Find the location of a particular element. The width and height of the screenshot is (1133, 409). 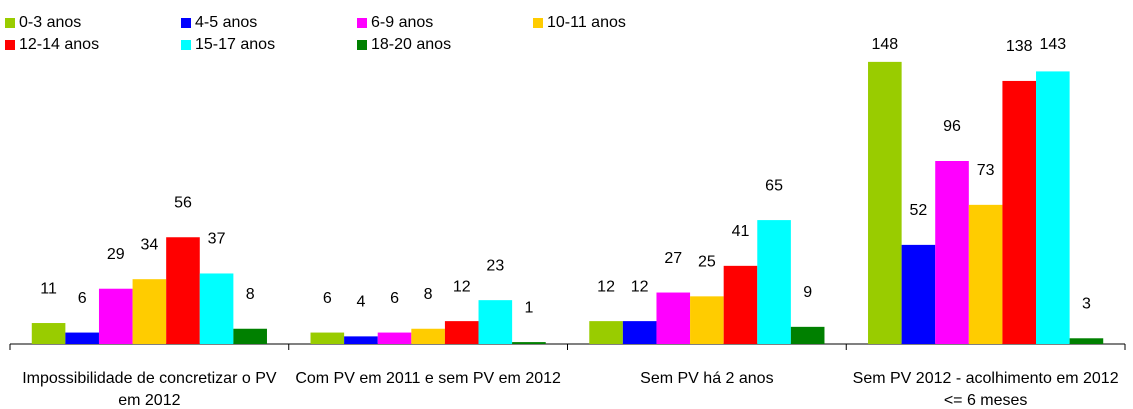

value-label: 37 is located at coordinates (217, 239).